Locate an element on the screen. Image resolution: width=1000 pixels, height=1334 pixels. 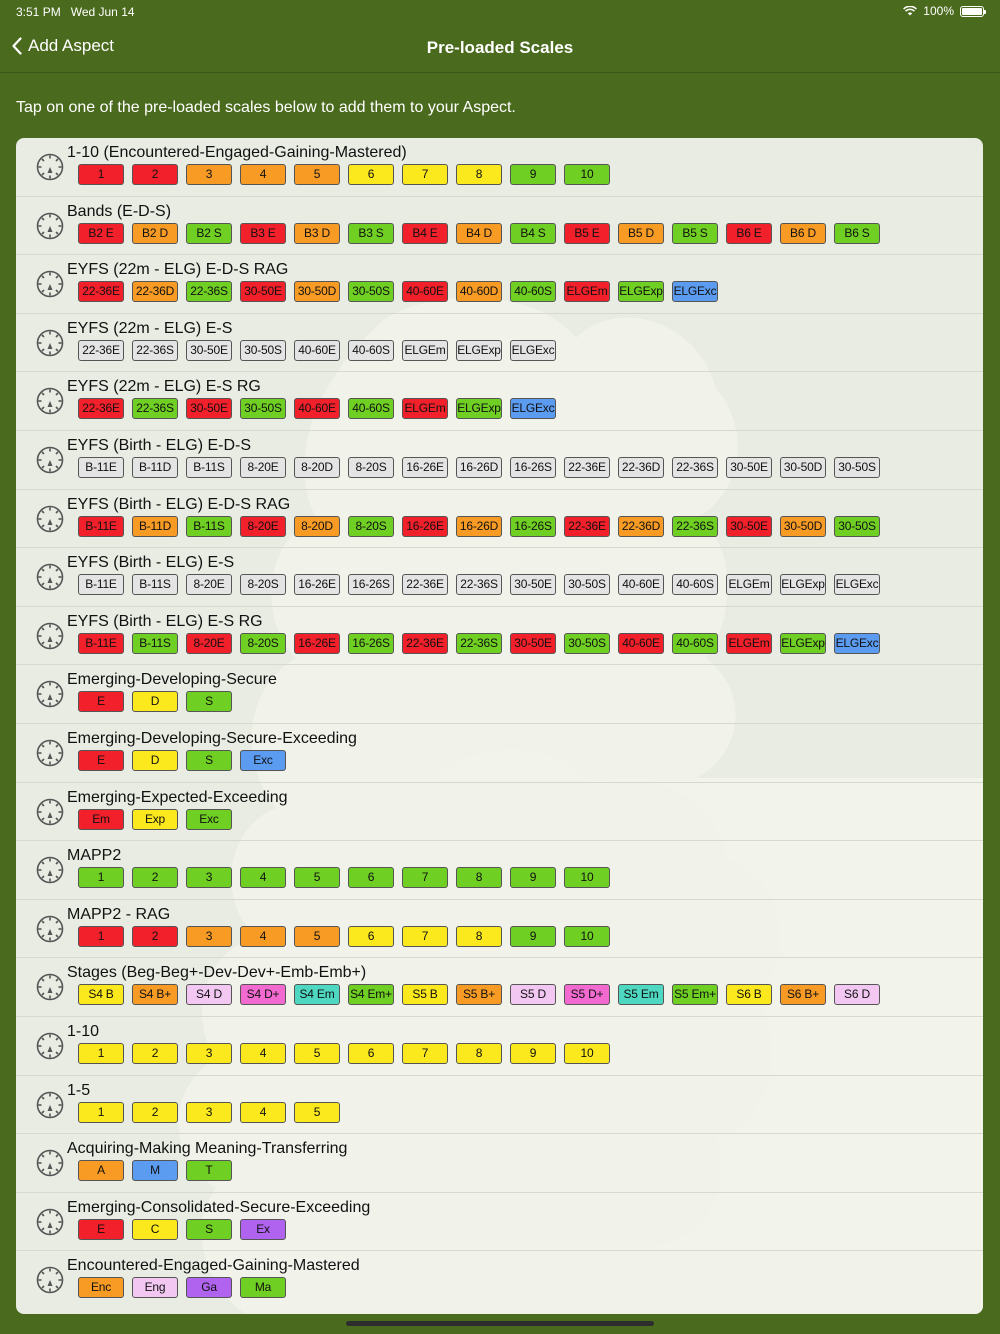
grade-chip: B-11S is located at coordinates (155, 585).